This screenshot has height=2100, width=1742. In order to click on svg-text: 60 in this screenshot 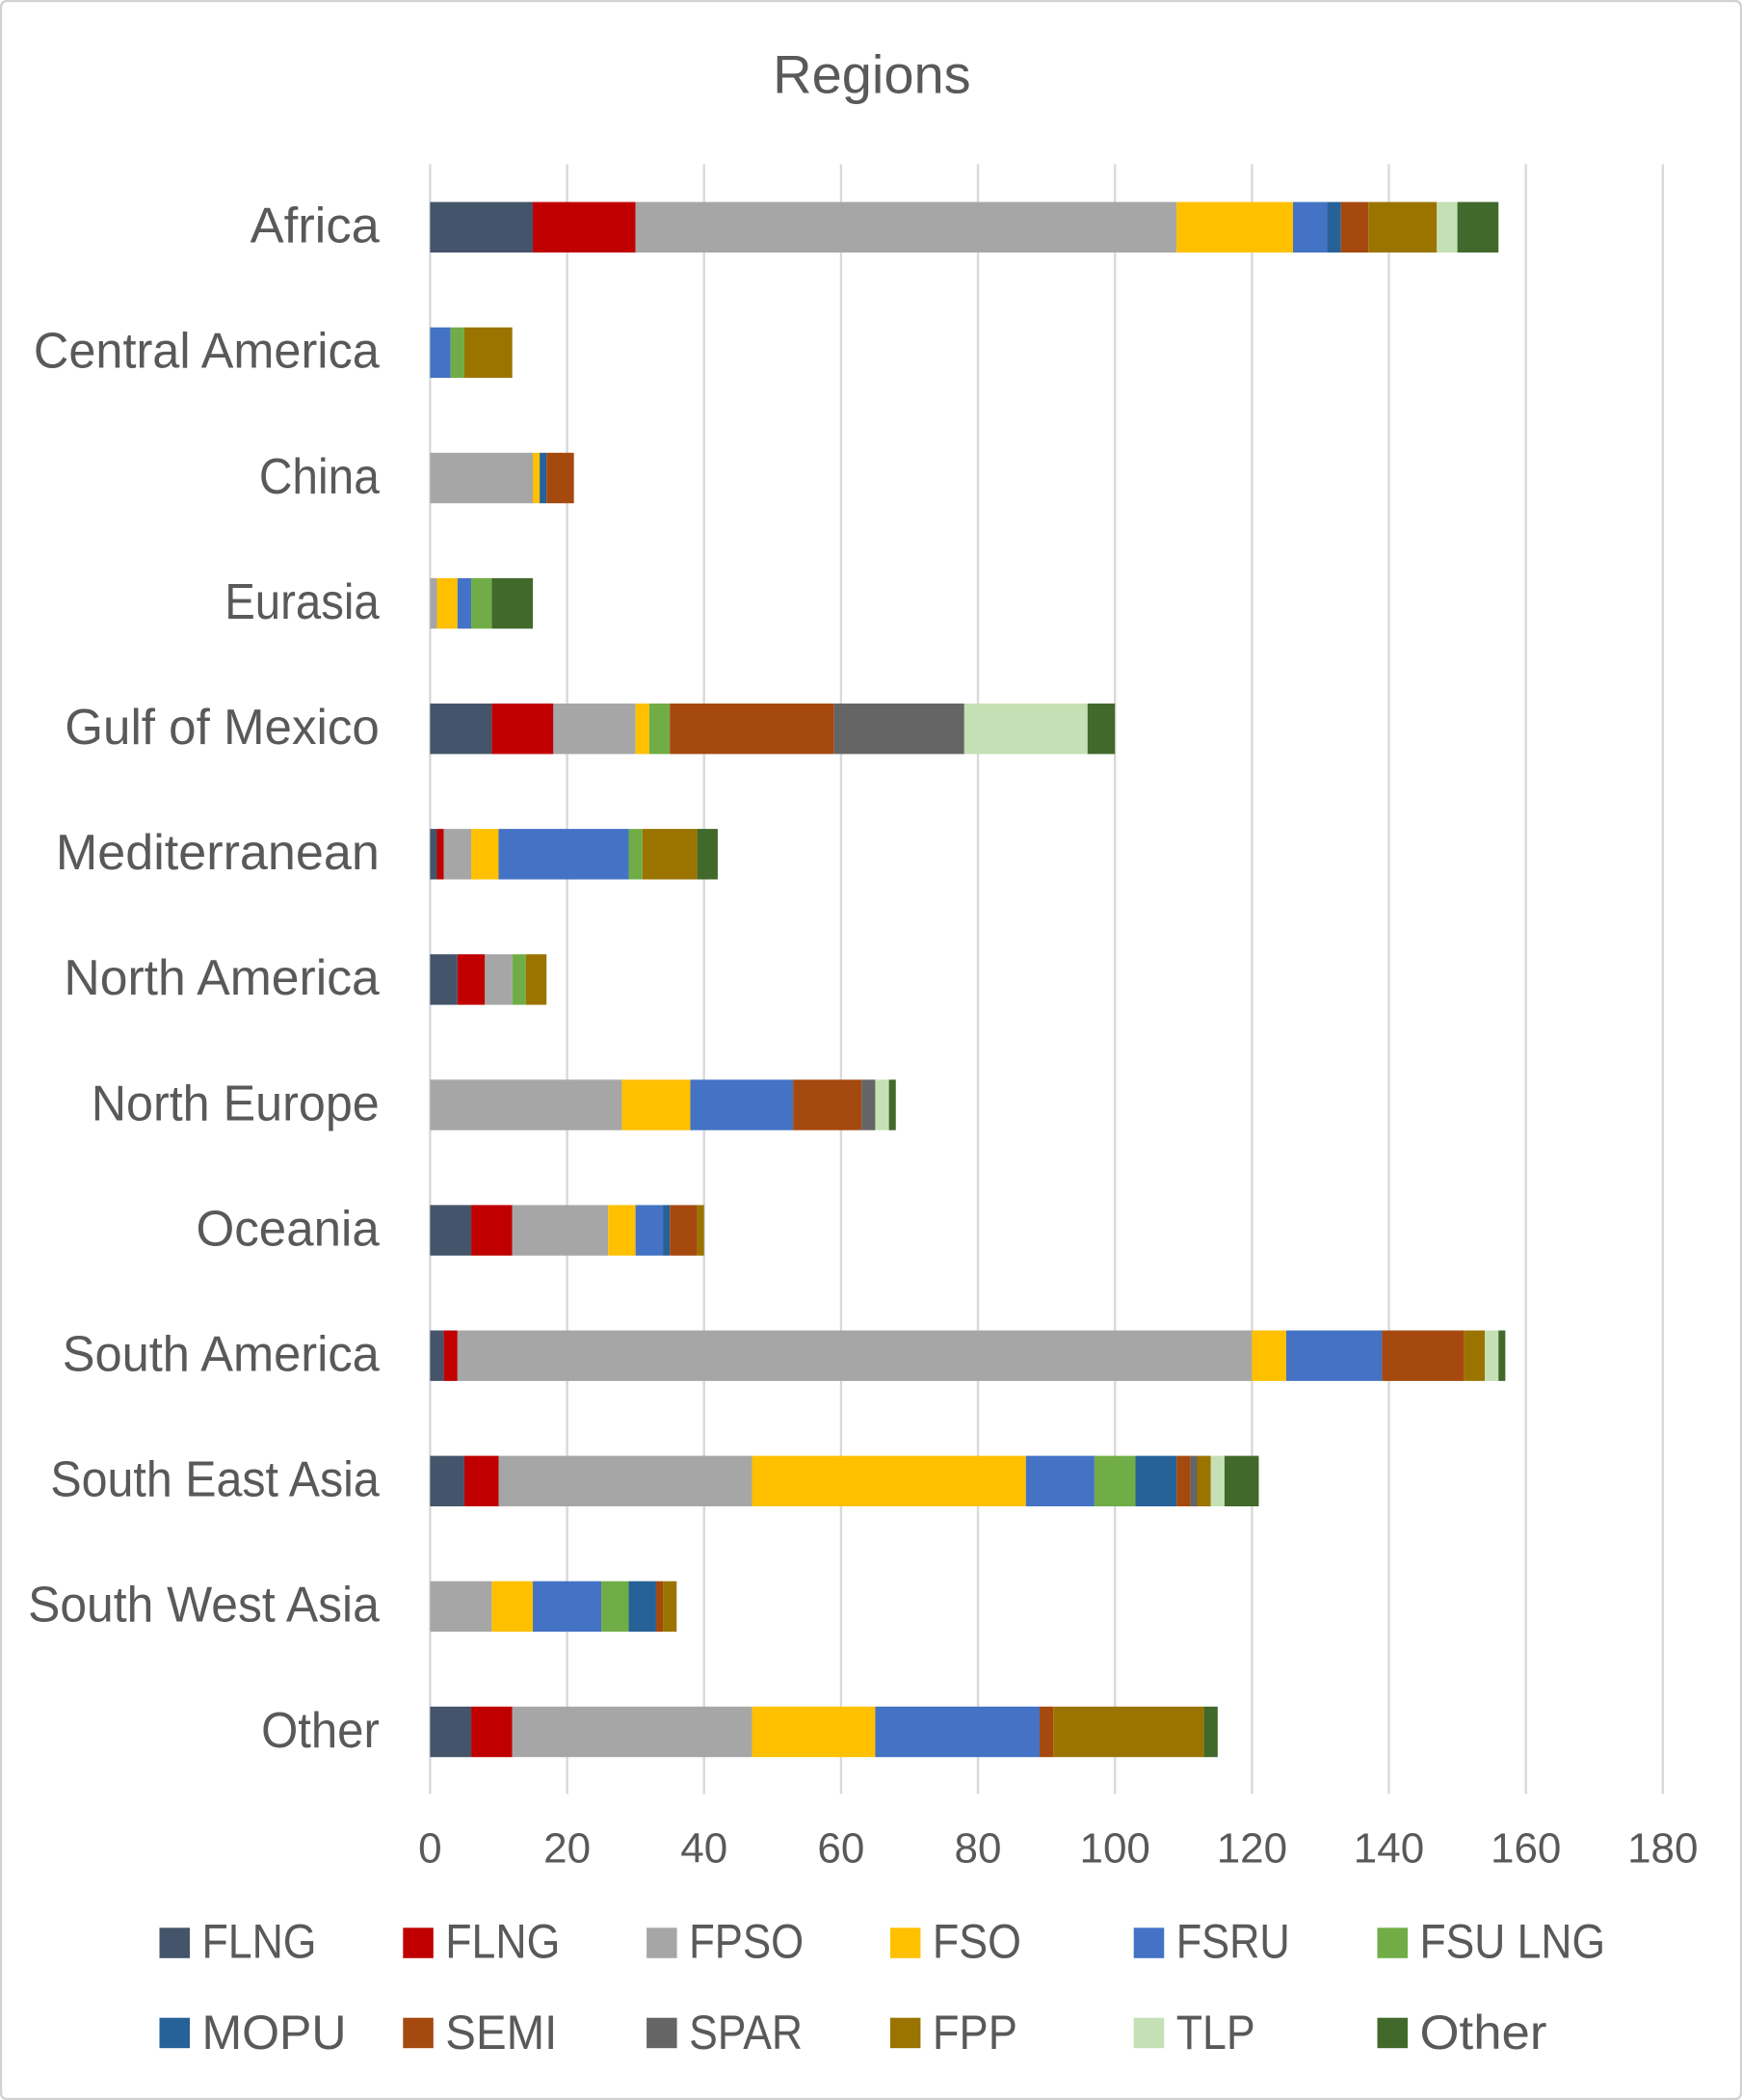, I will do `click(841, 1849)`.